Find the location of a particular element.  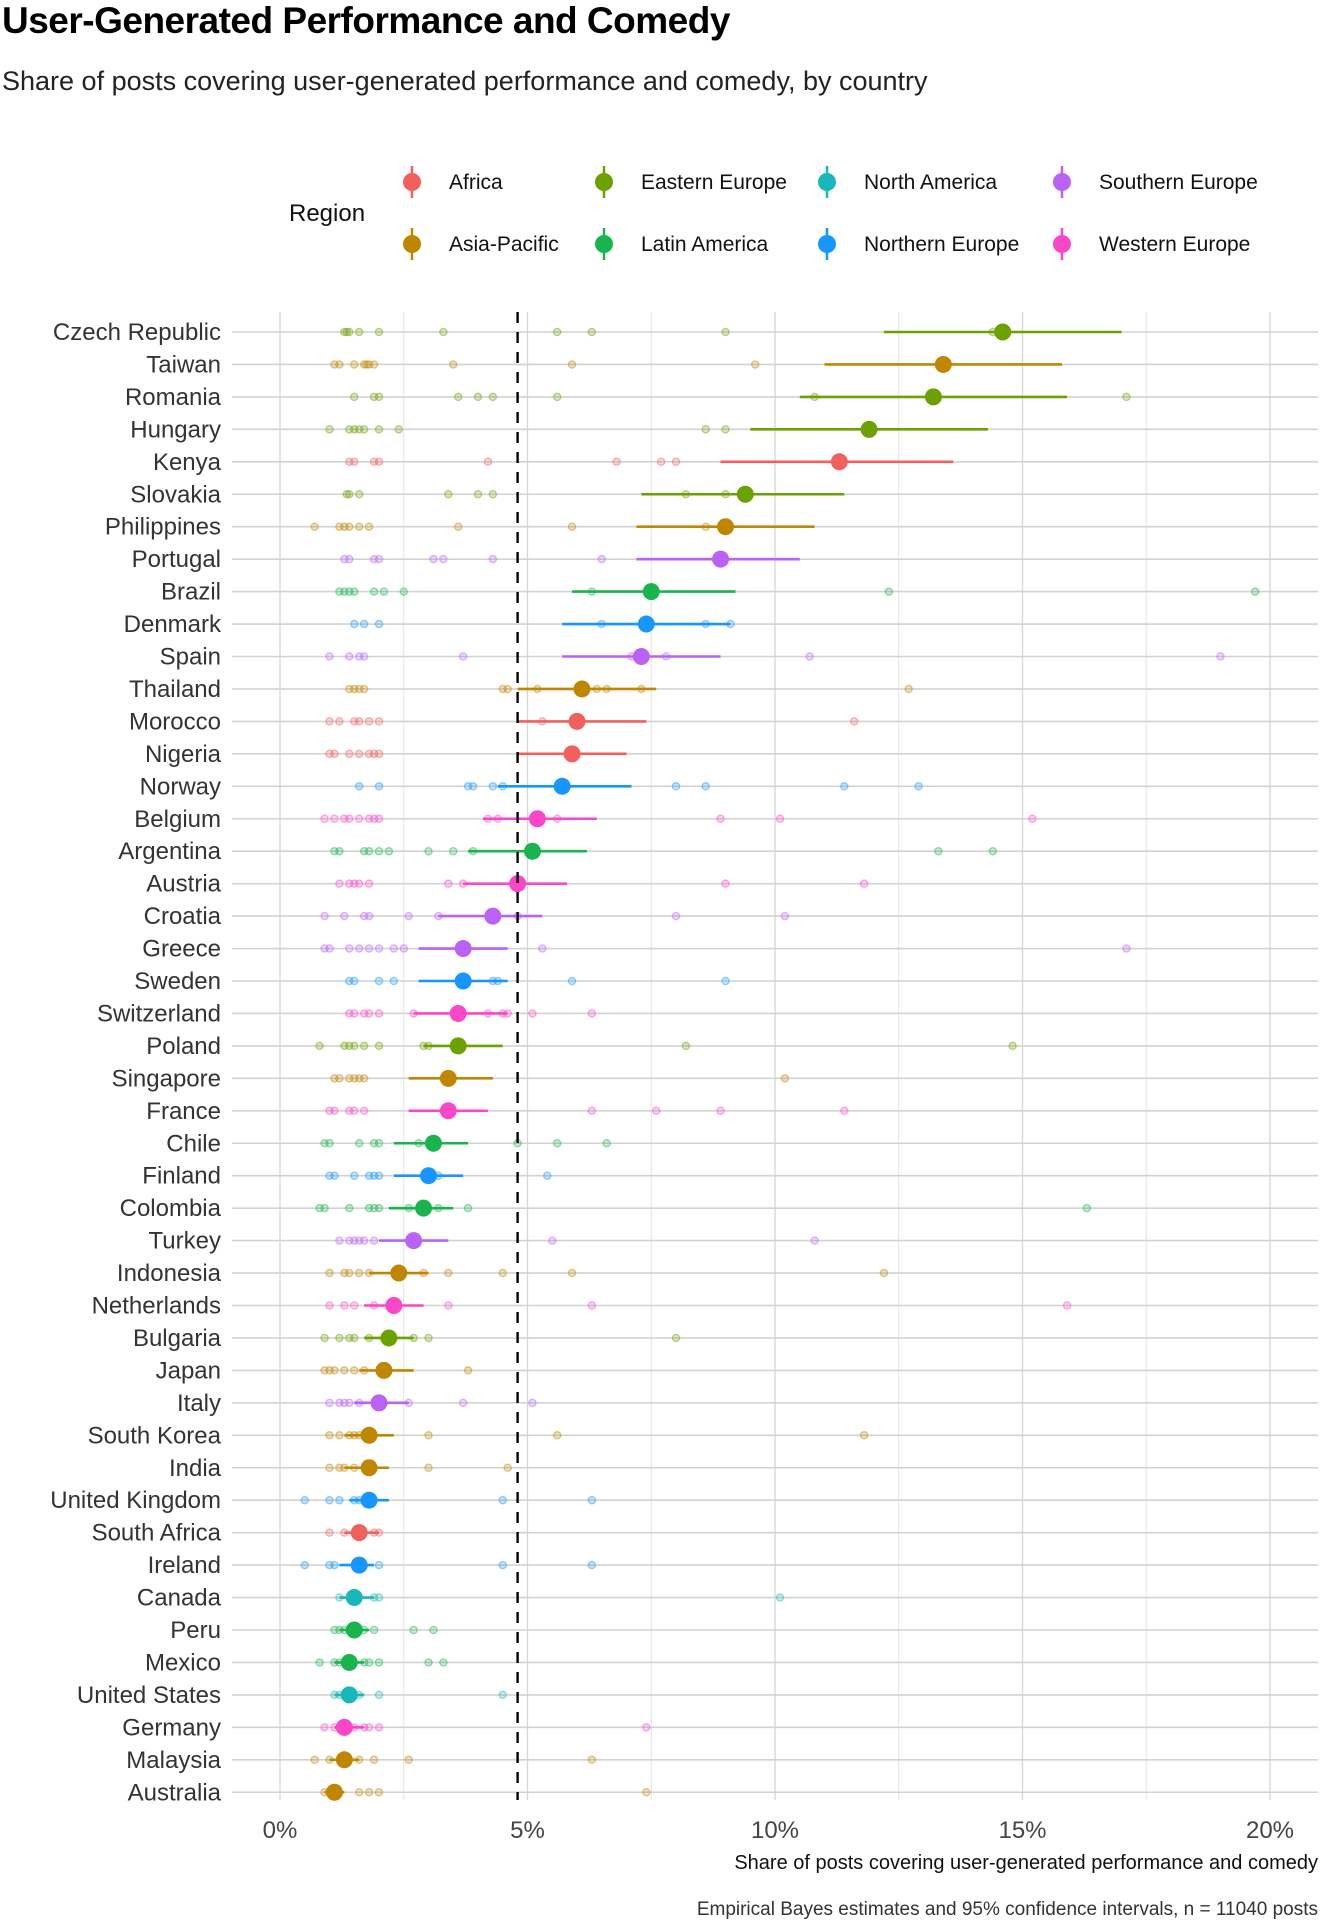

y-axis-label: Chile is located at coordinates (193, 1143).